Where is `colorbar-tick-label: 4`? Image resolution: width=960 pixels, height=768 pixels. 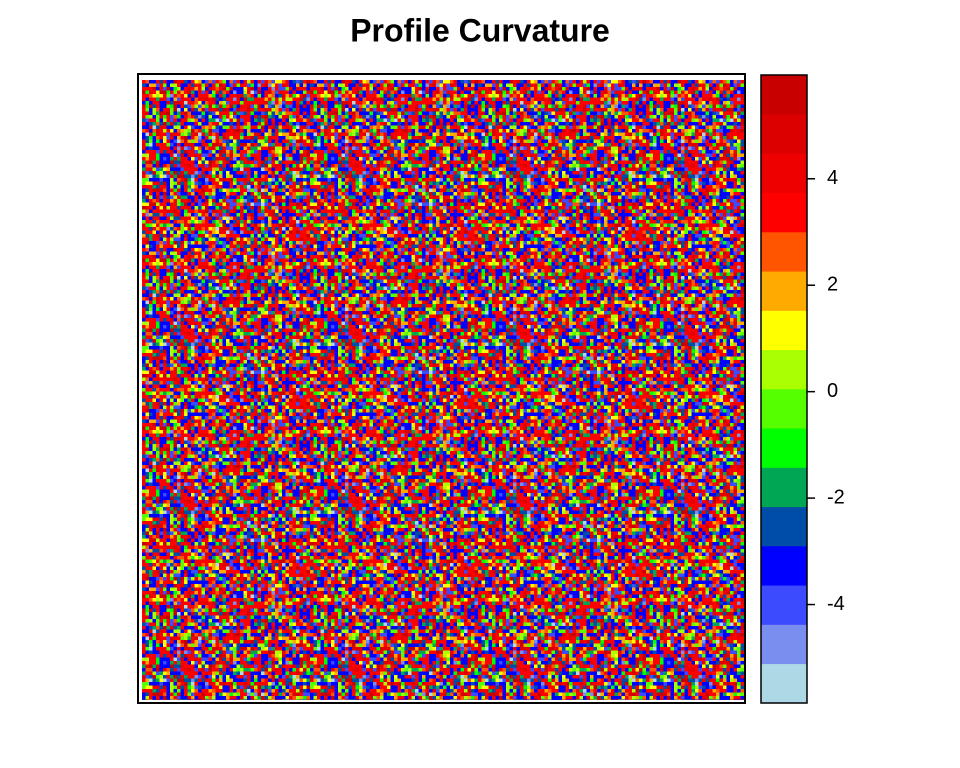 colorbar-tick-label: 4 is located at coordinates (832, 178).